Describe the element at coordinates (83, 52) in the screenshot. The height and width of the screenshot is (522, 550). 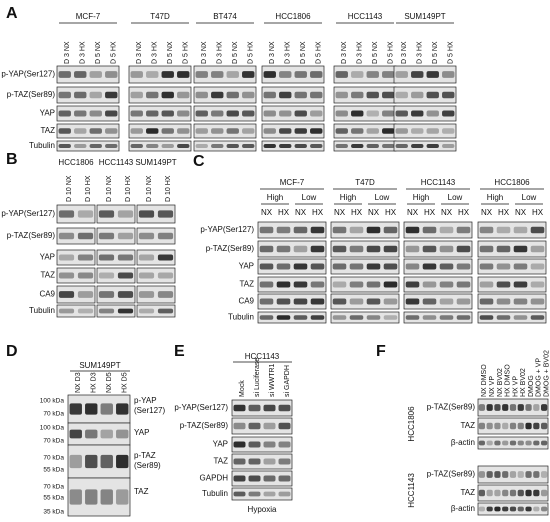
I see `lane-label: D 3 HX` at that location.